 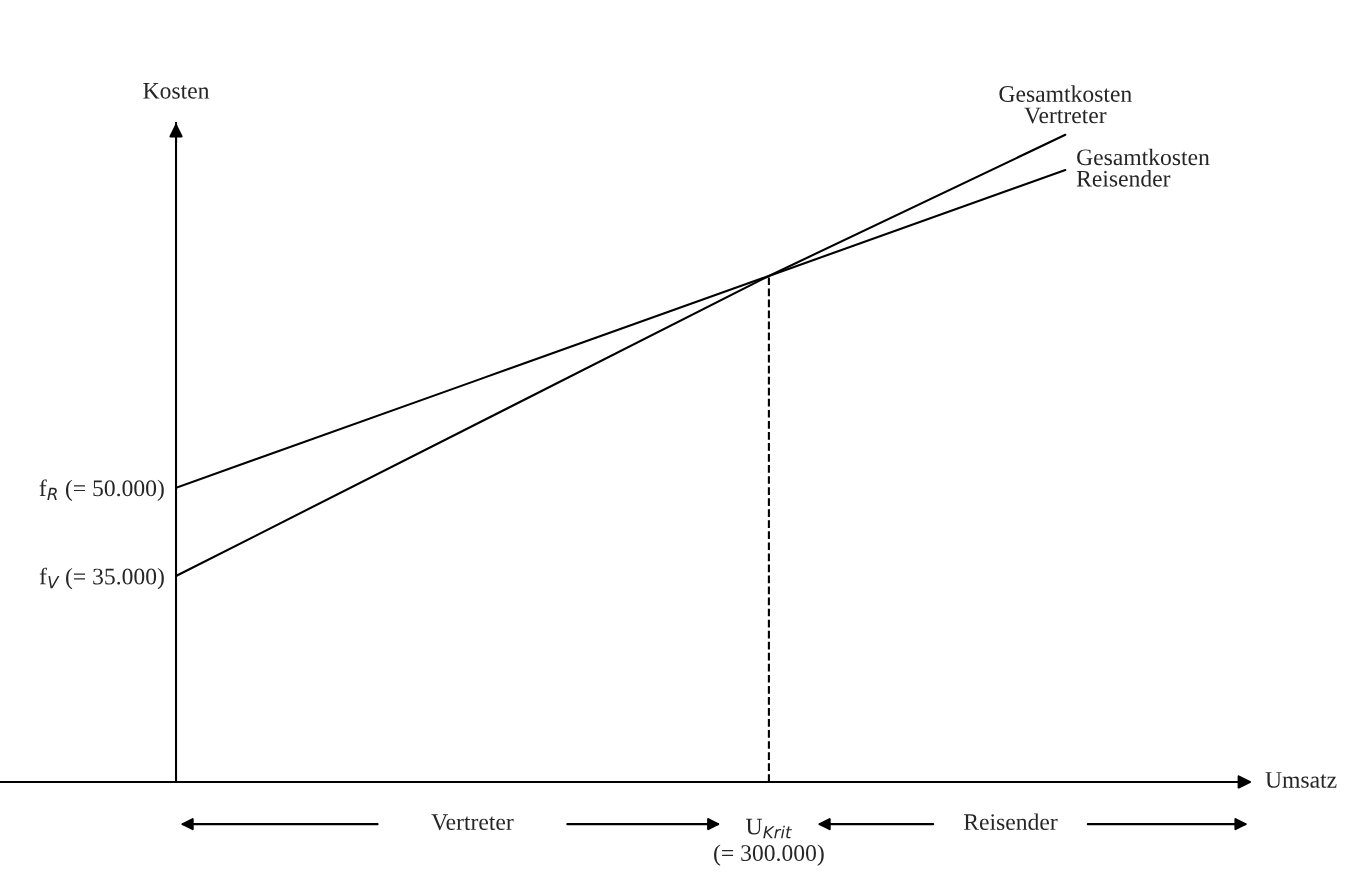 I want to click on series-label: Gesamtkosten Vertreter, so click(x=1065, y=104).